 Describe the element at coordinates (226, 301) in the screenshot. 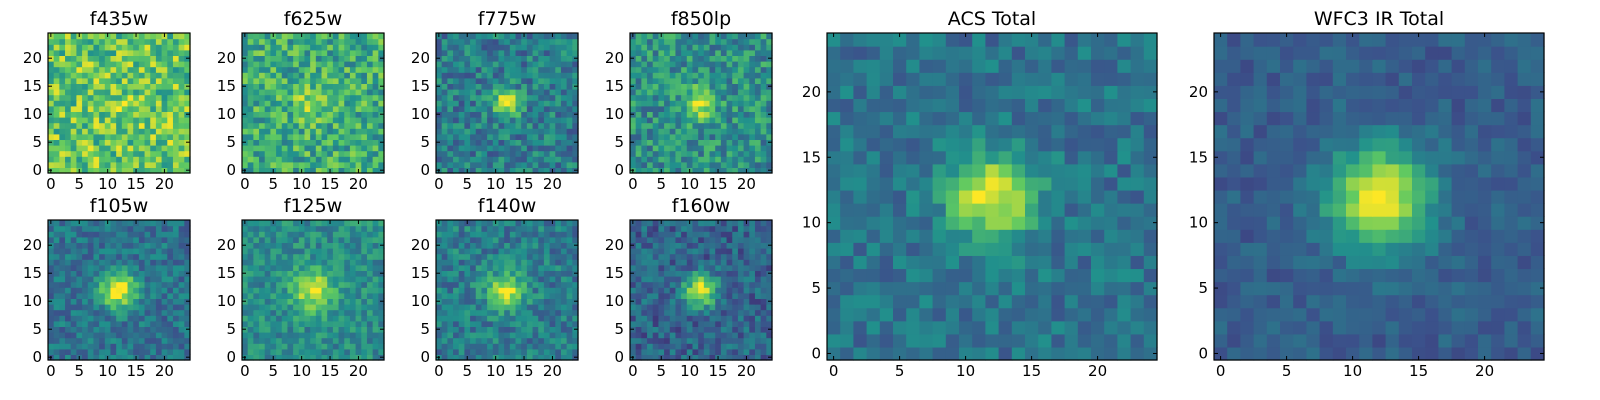

I see `y-tick-label: 10` at that location.